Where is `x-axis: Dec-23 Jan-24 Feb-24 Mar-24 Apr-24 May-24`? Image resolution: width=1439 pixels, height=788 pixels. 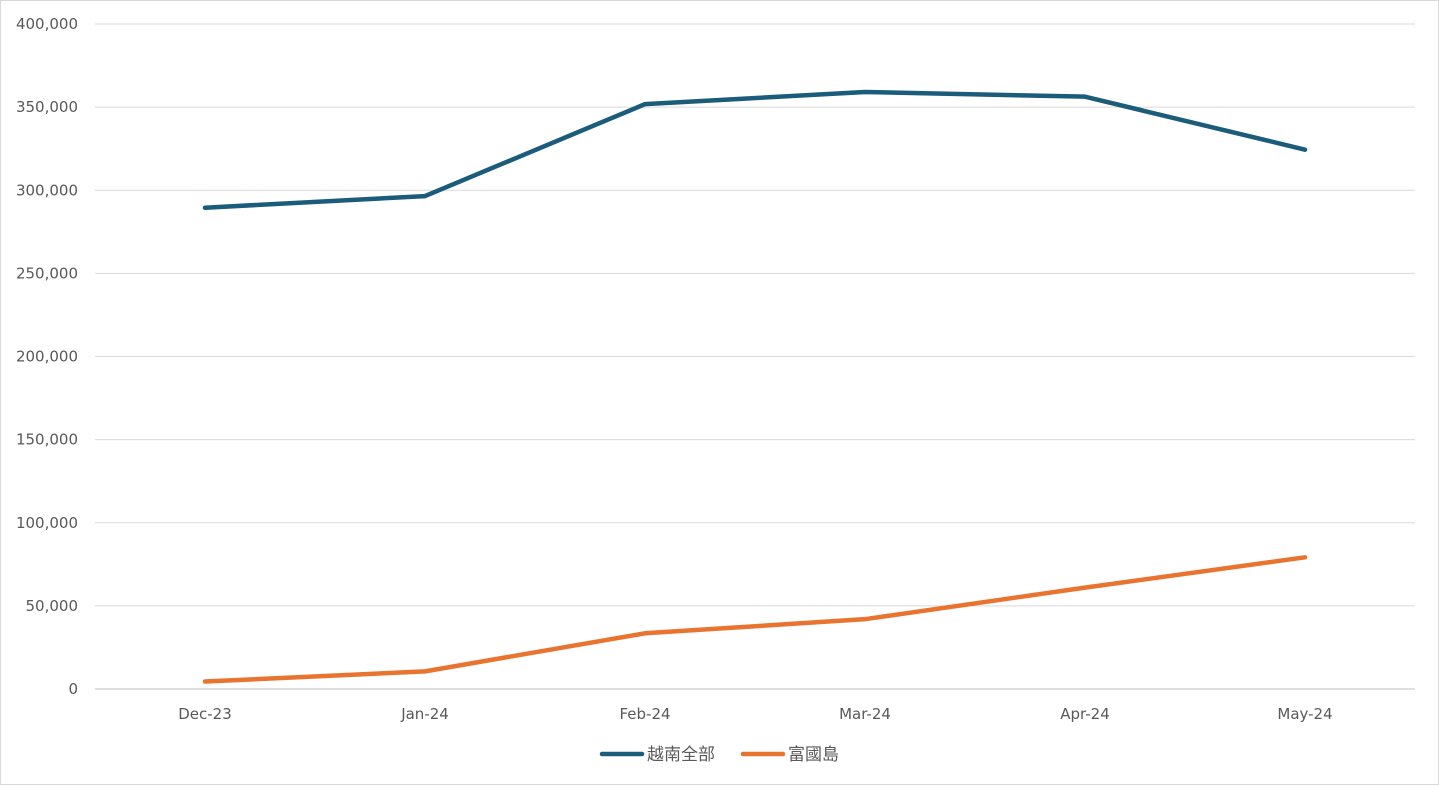 x-axis: Dec-23 Jan-24 Feb-24 Mar-24 Apr-24 May-24 is located at coordinates (755, 714).